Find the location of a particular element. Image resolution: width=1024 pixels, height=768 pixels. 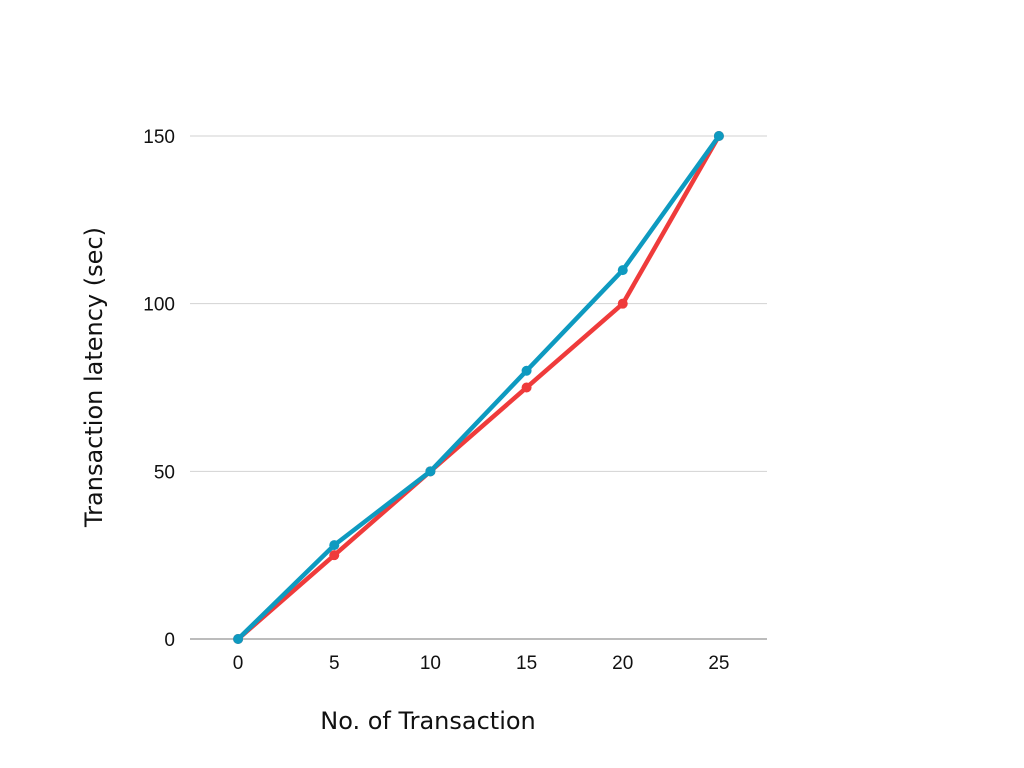

x-axis-title: No. of Transaction is located at coordinates (428, 721).